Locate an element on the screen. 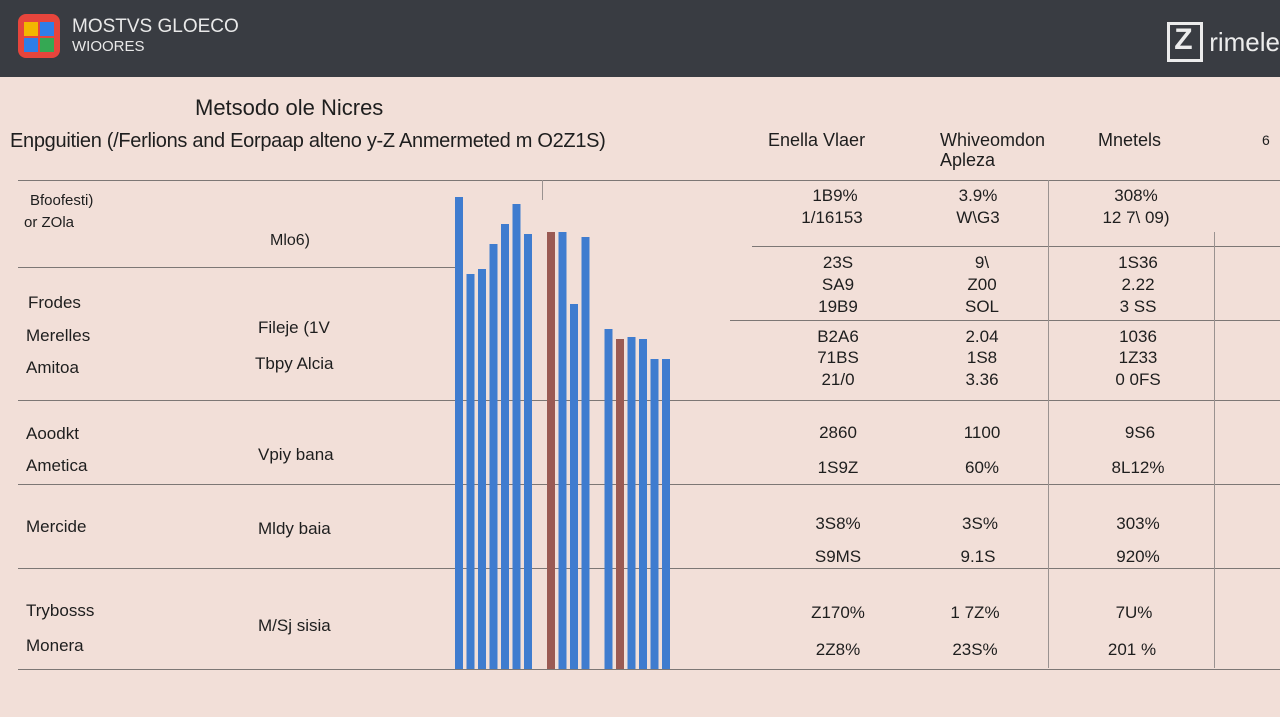  table-cell: 303% is located at coordinates (1138, 523).